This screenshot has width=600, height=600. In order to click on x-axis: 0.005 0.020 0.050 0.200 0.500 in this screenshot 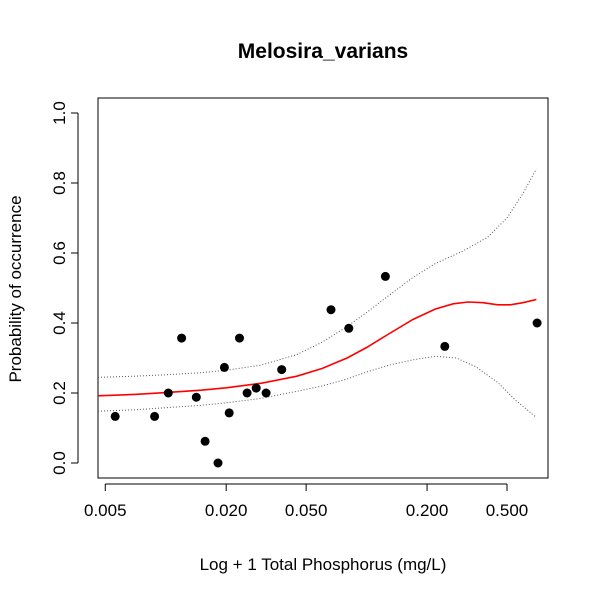, I will do `click(306, 501)`.